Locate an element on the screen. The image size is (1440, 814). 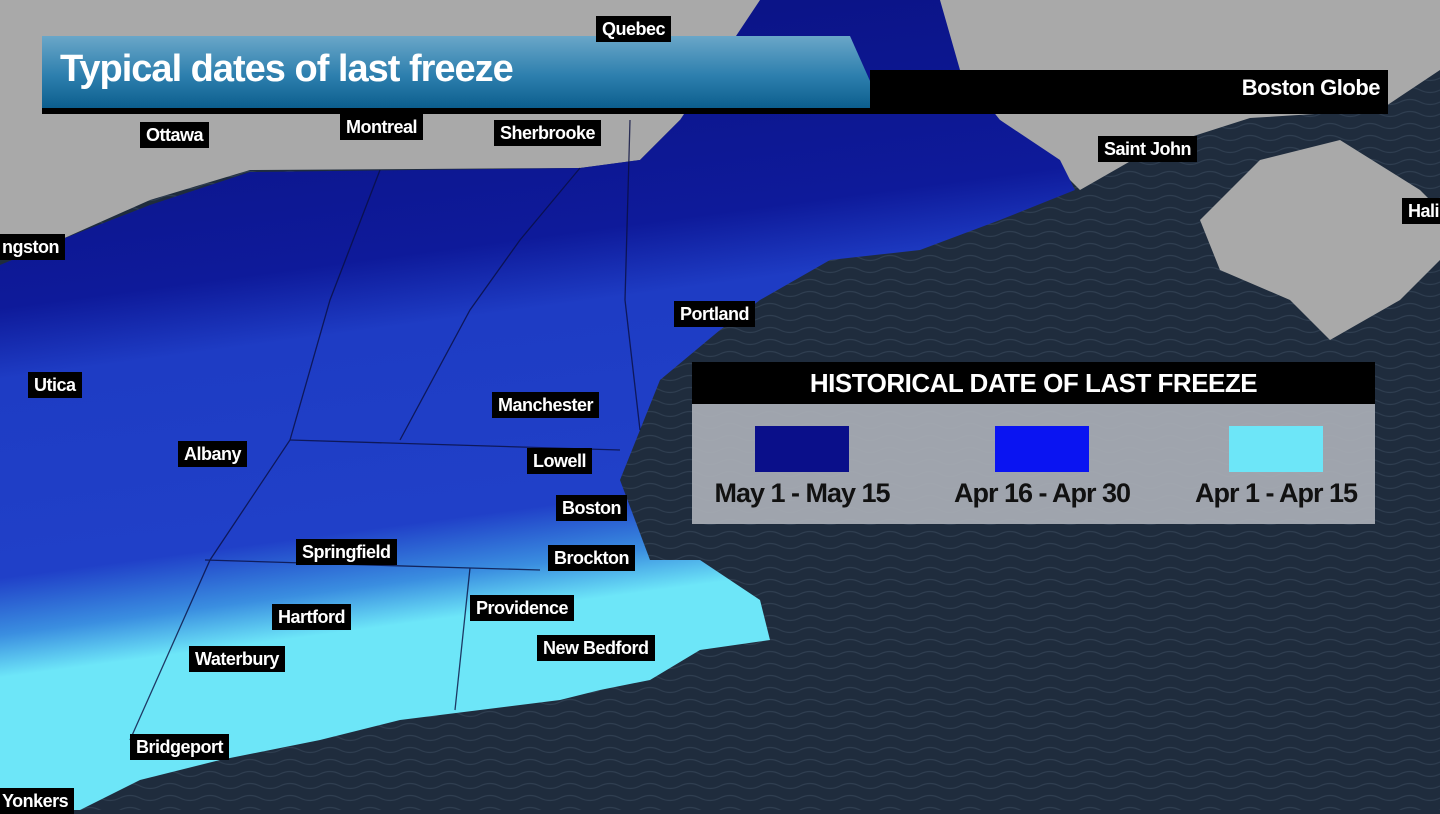
city-label-boston: Boston is located at coordinates (591, 508).